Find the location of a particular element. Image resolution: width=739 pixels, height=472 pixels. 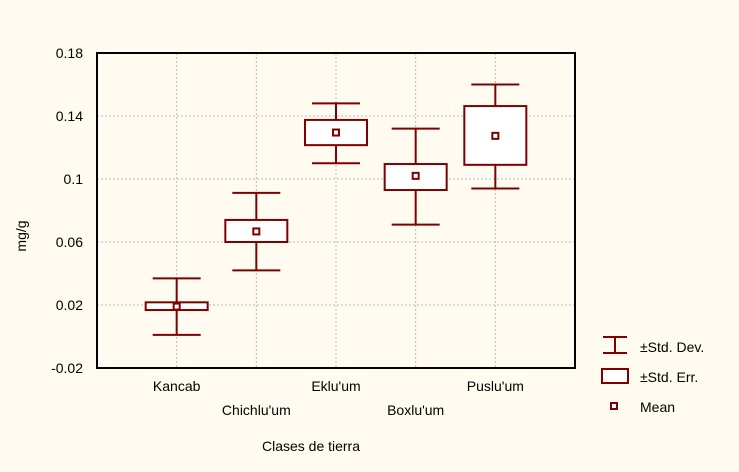

x-tick-label: Boxlu'um is located at coordinates (415, 410).